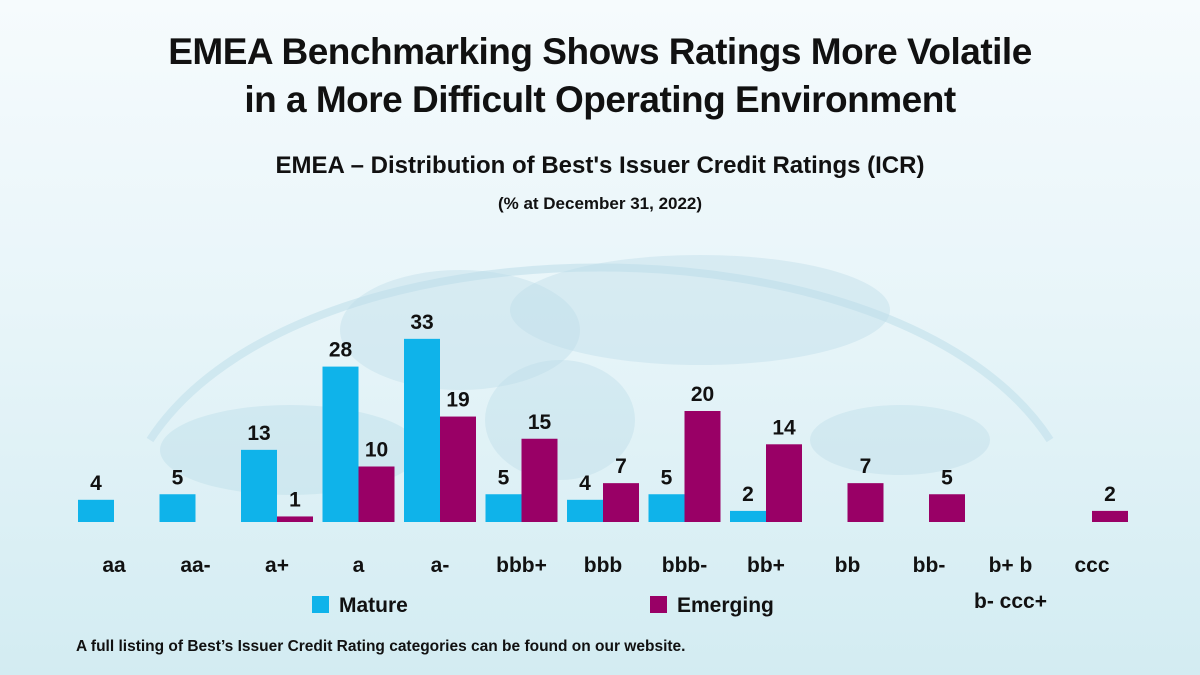 The image size is (1200, 675). I want to click on bar-mature-aa-, so click(177, 508).